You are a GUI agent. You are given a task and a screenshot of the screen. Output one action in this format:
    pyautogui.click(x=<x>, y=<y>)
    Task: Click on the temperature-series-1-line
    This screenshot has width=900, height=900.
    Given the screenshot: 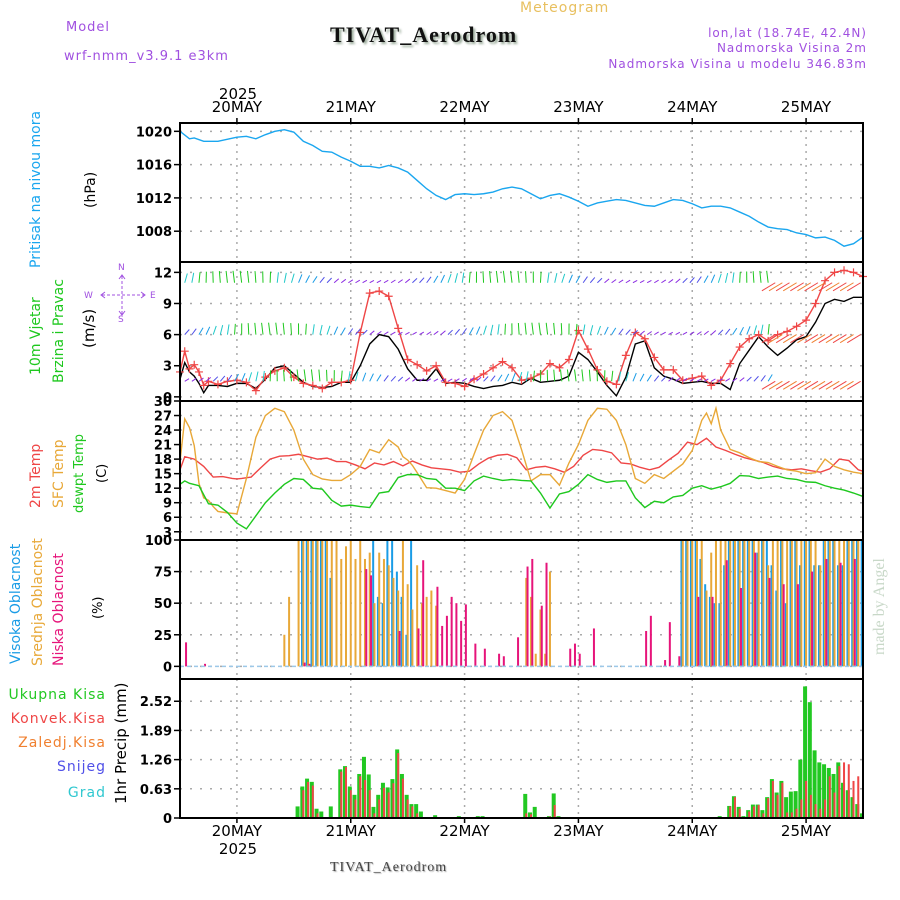 What is the action you would take?
    pyautogui.click(x=521, y=460)
    